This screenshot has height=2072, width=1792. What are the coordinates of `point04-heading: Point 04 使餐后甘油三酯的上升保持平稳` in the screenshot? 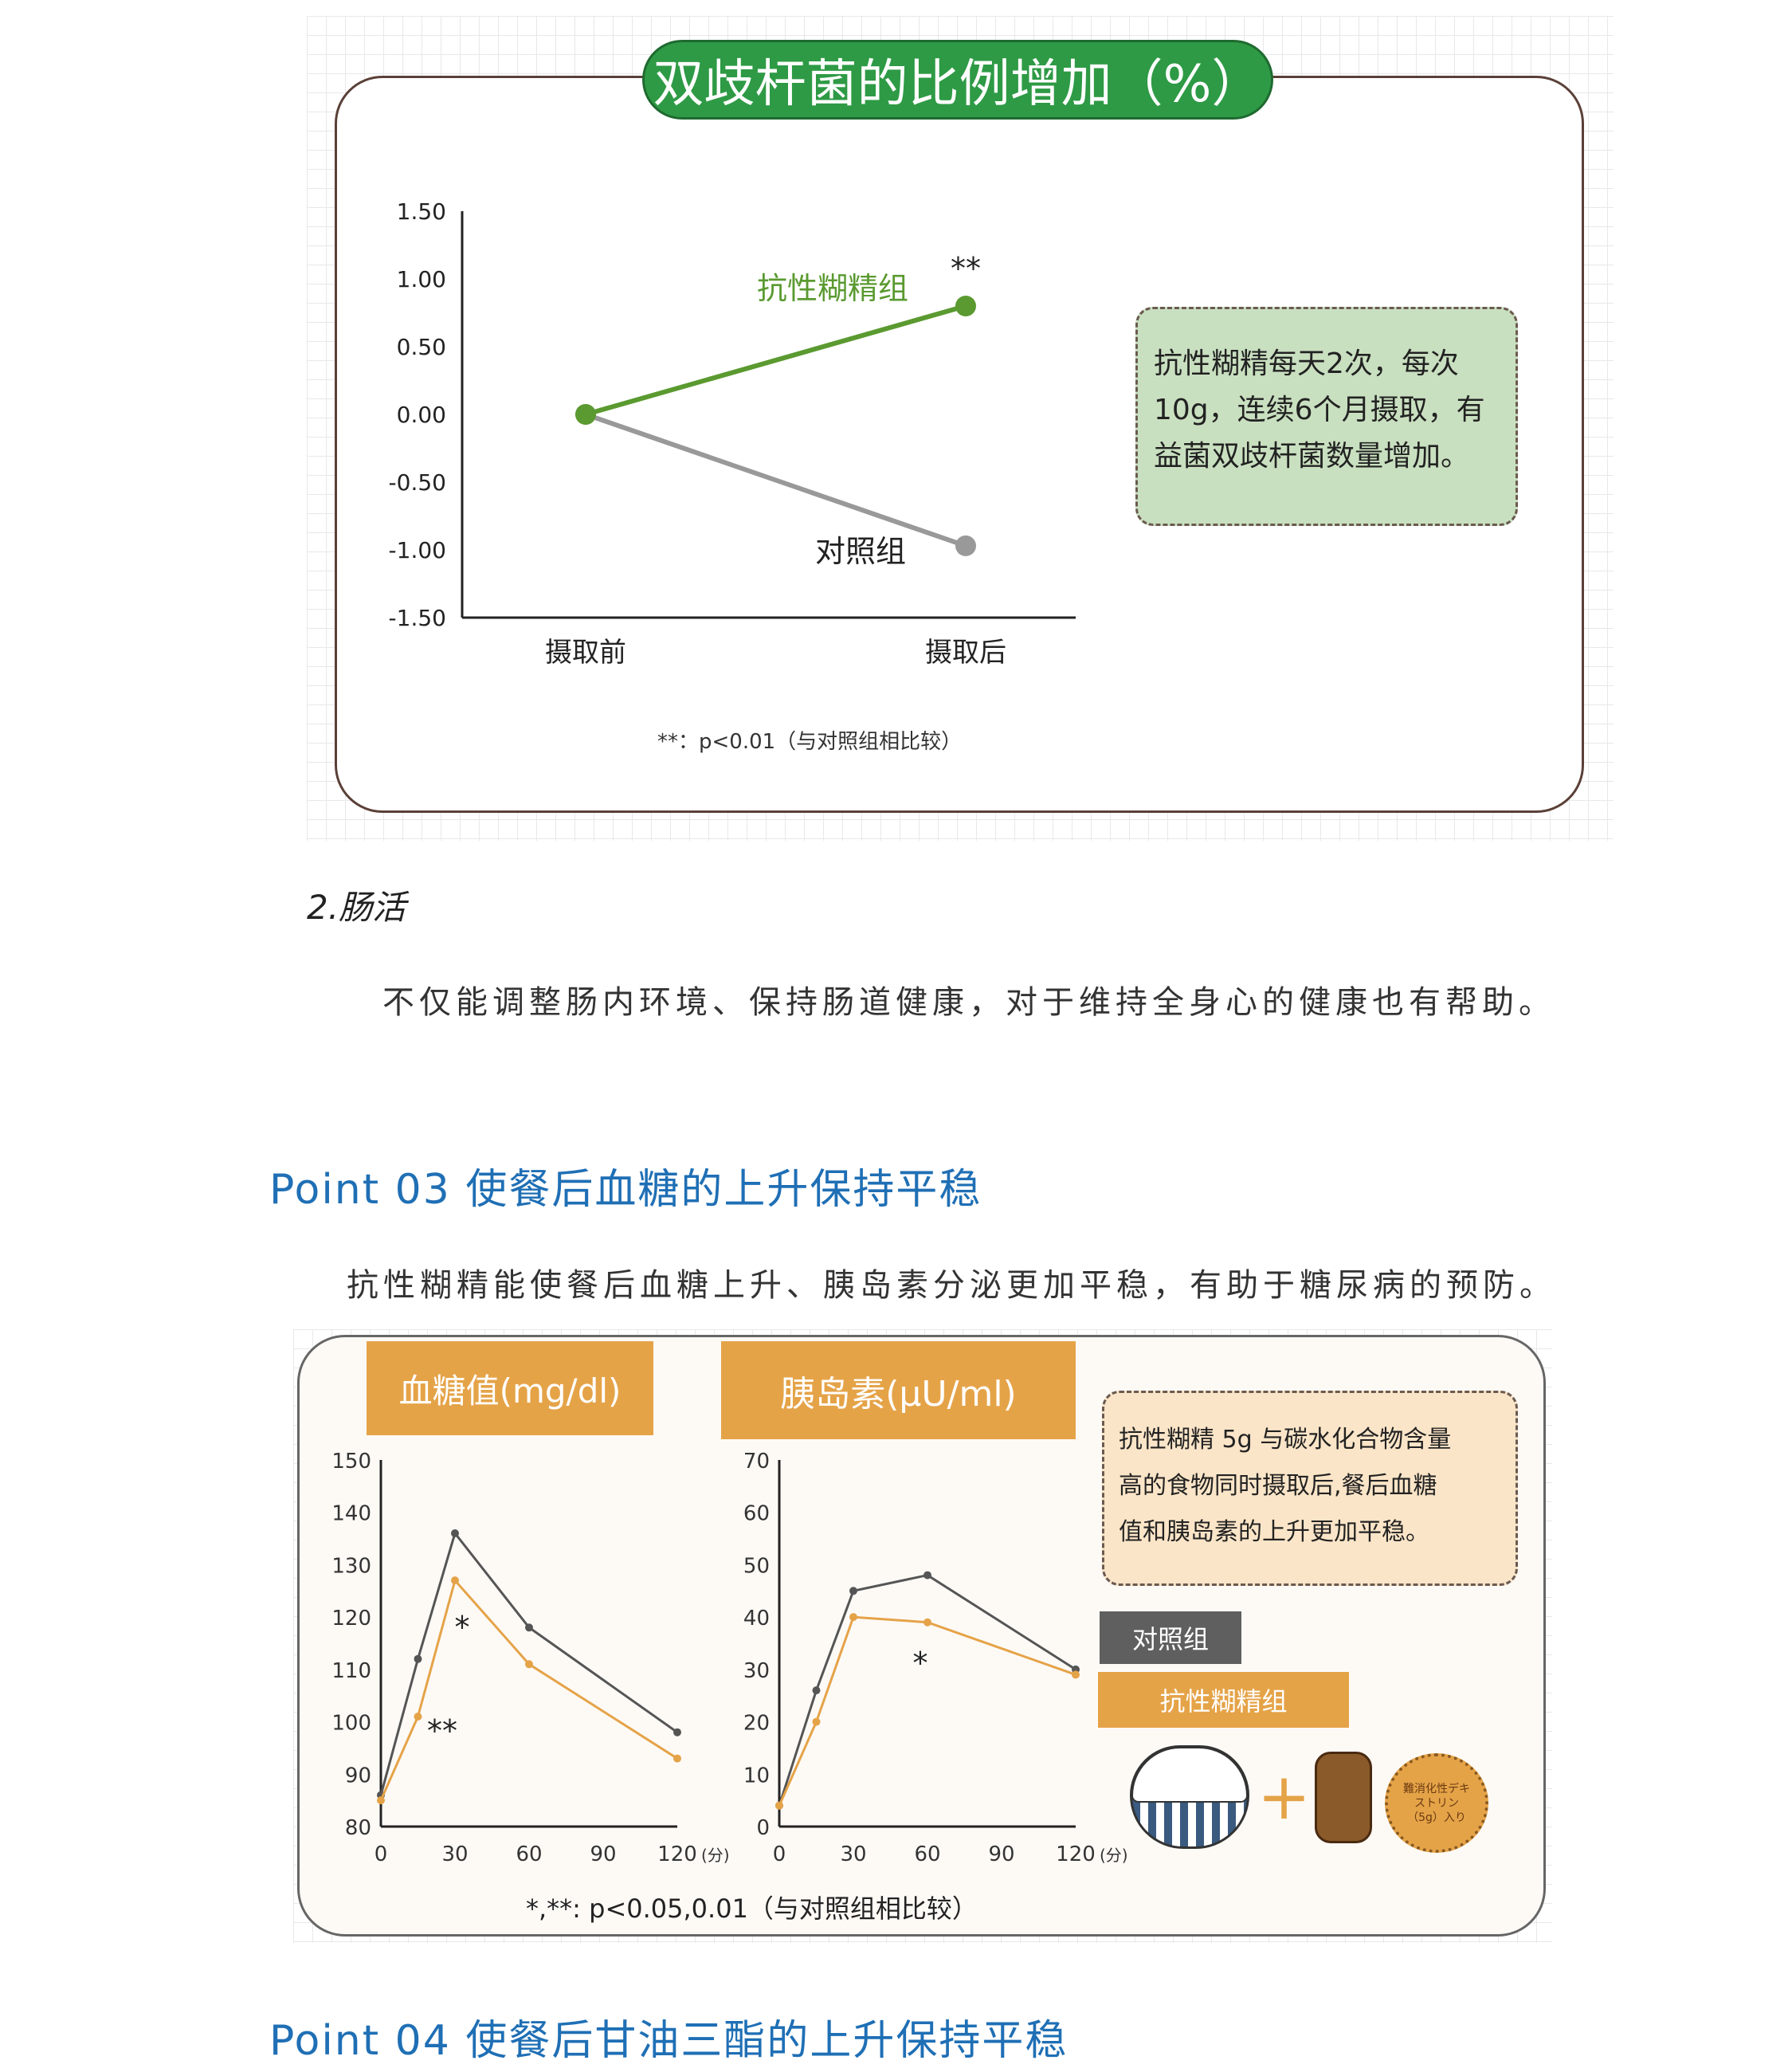 It's located at (669, 2041).